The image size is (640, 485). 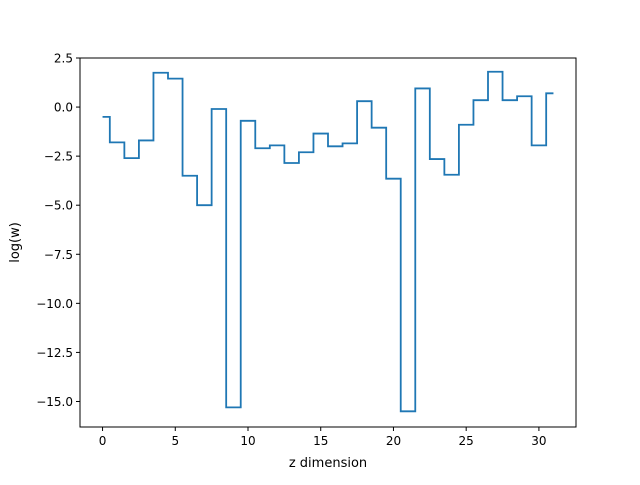 I want to click on x-axis-label: z dimension, so click(x=328, y=463).